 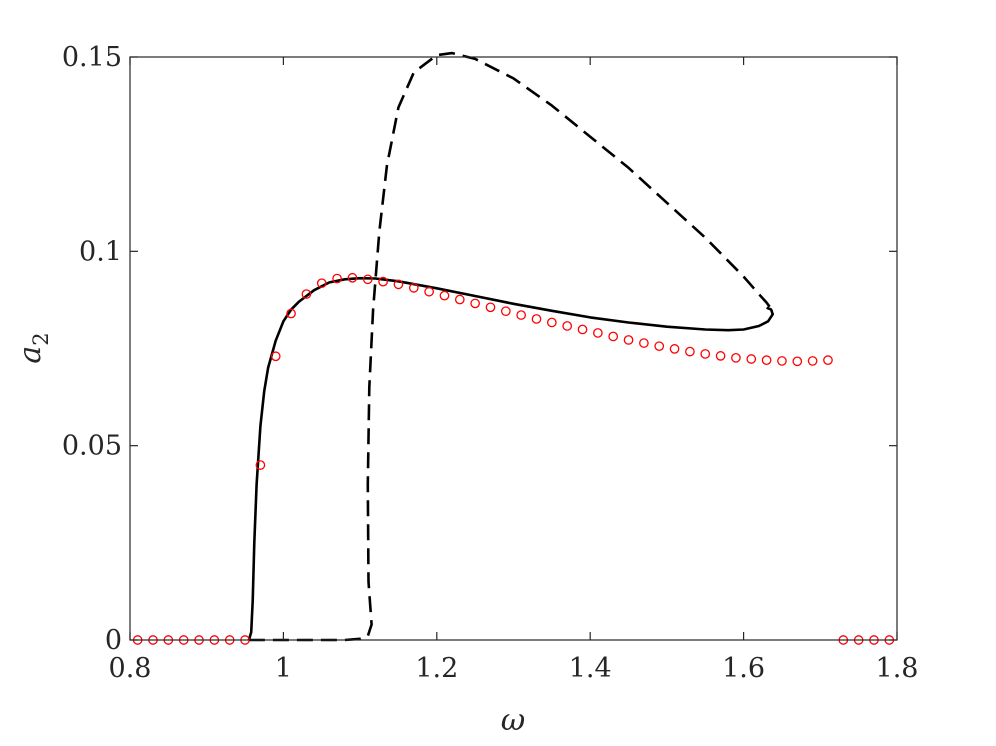 What do you see at coordinates (100, 251) in the screenshot?
I see `y-tick-label: 0.1` at bounding box center [100, 251].